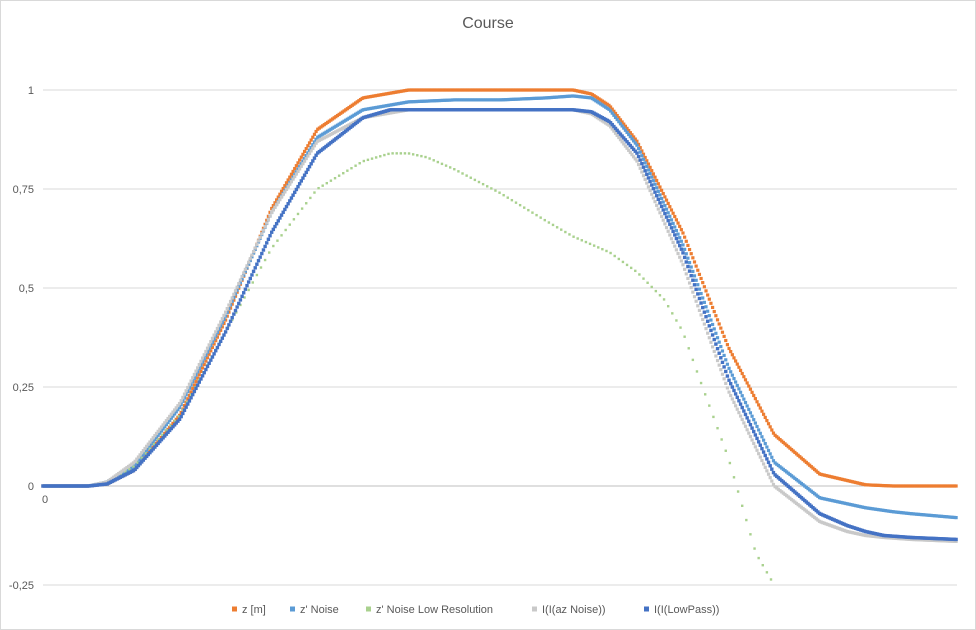 The width and height of the screenshot is (976, 630). What do you see at coordinates (23, 190) in the screenshot?
I see `y-tick-label: 0,75` at bounding box center [23, 190].